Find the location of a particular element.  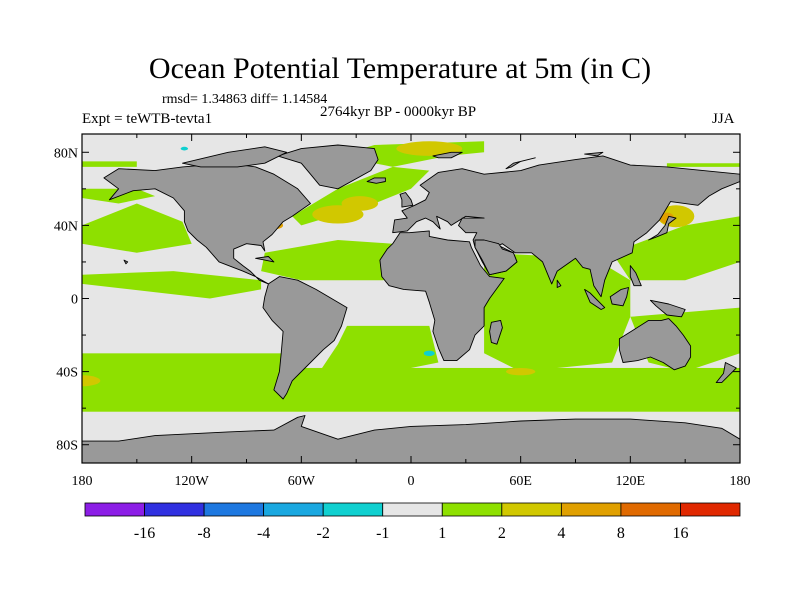

colorbar: -16 -8 -4 -2 -1 1 2 4 8 16 is located at coordinates (412, 522).